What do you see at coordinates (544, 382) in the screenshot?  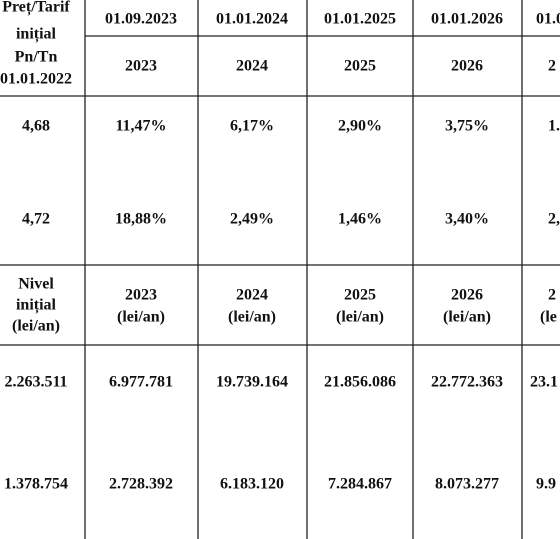 I see `value-cell: 23.1` at bounding box center [544, 382].